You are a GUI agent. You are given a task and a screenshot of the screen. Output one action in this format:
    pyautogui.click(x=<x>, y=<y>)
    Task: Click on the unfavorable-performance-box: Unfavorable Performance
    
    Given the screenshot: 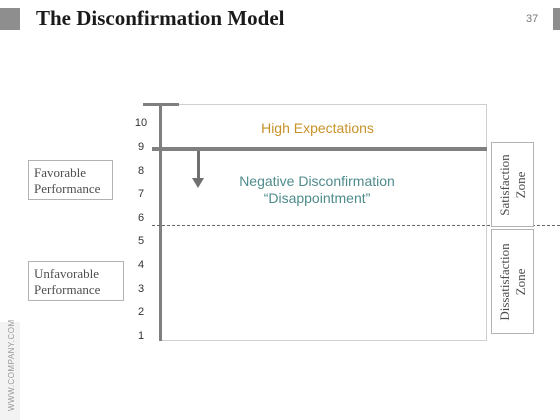 What is the action you would take?
    pyautogui.click(x=76, y=281)
    